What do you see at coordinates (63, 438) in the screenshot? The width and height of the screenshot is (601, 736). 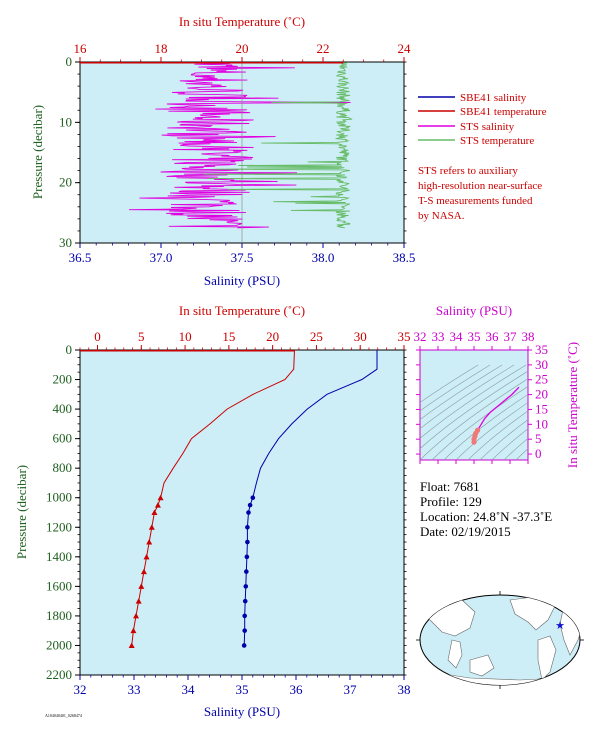 I see `left-axis-tick-label: 600` at bounding box center [63, 438].